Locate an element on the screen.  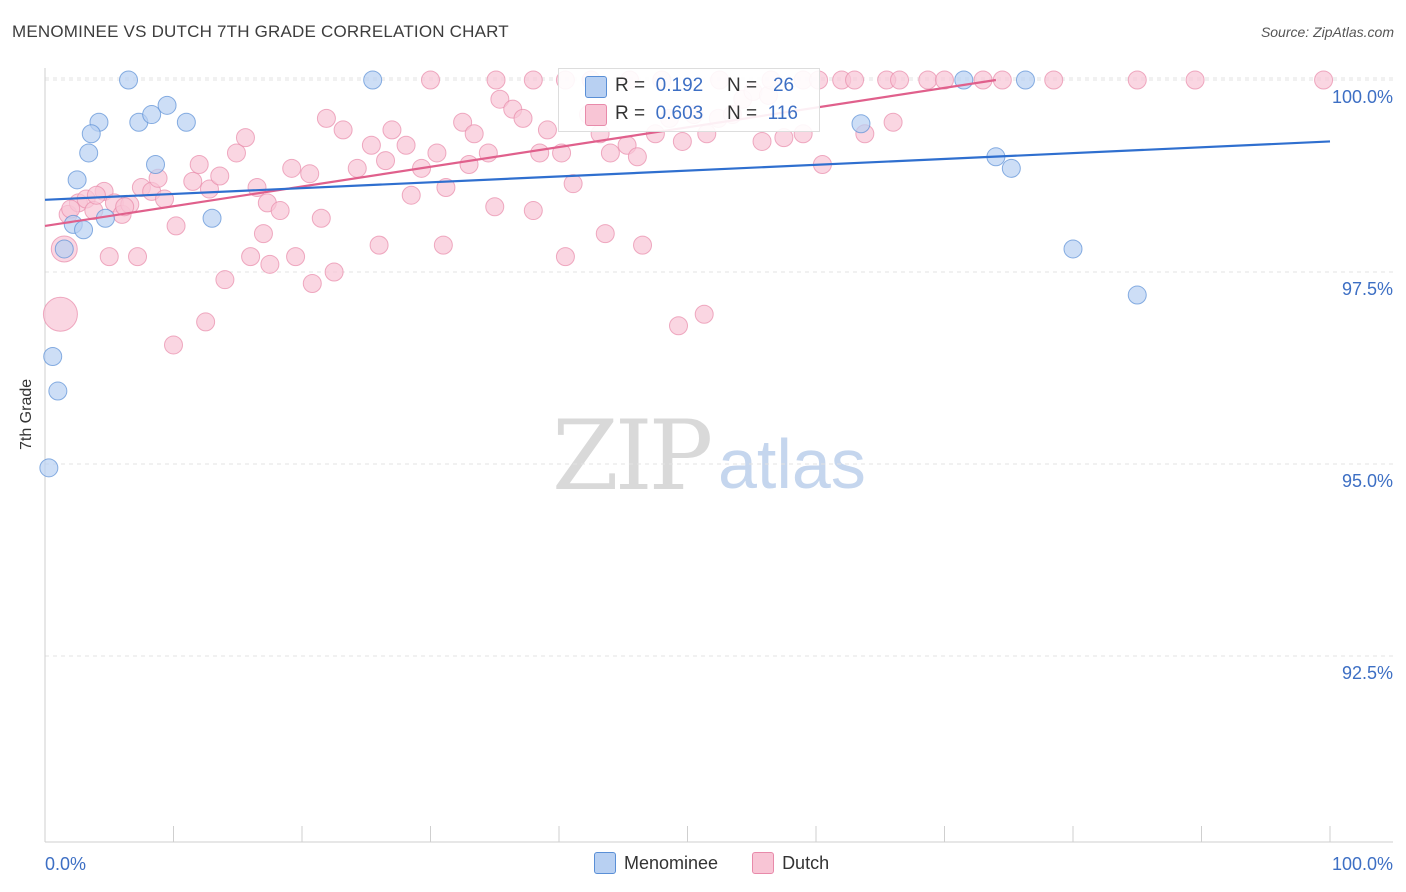
legend-label-menominee: Menominee is located at coordinates (671, 862).